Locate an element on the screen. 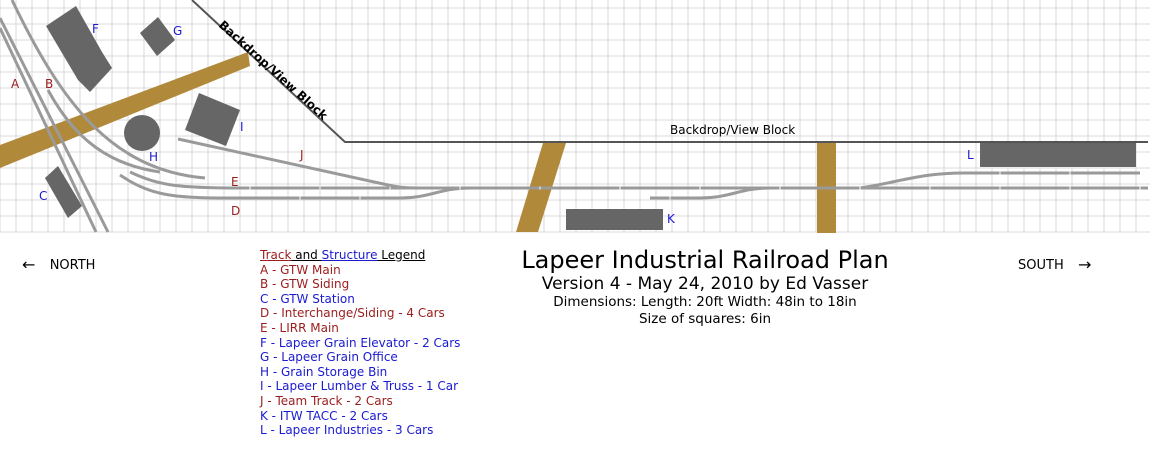 Image resolution: width=1150 pixels, height=450 pixels. legend-item: H - Grain Storage Bin is located at coordinates (324, 371).